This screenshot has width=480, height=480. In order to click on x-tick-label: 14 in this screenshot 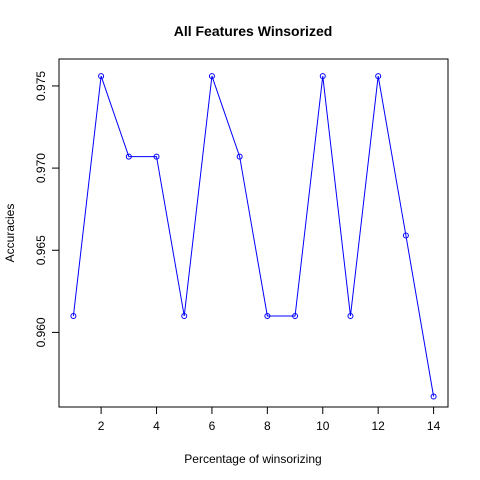, I will do `click(434, 426)`.